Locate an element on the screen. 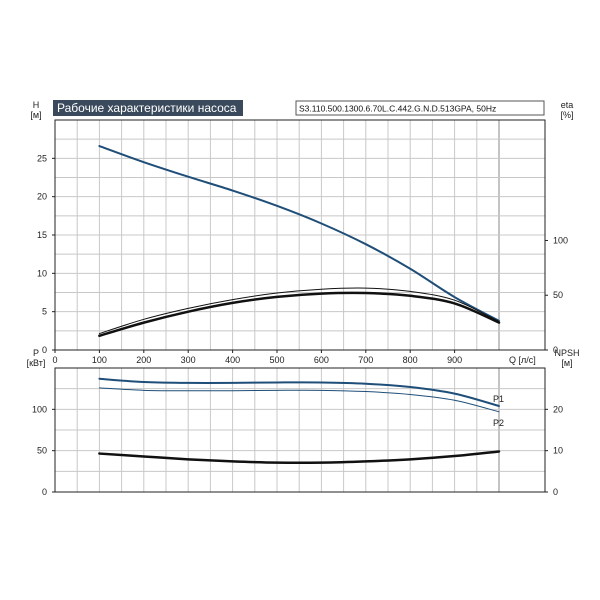 Image resolution: width=600 pixels, height=600 pixels. y-tick-label-left: 50 is located at coordinates (42, 451).